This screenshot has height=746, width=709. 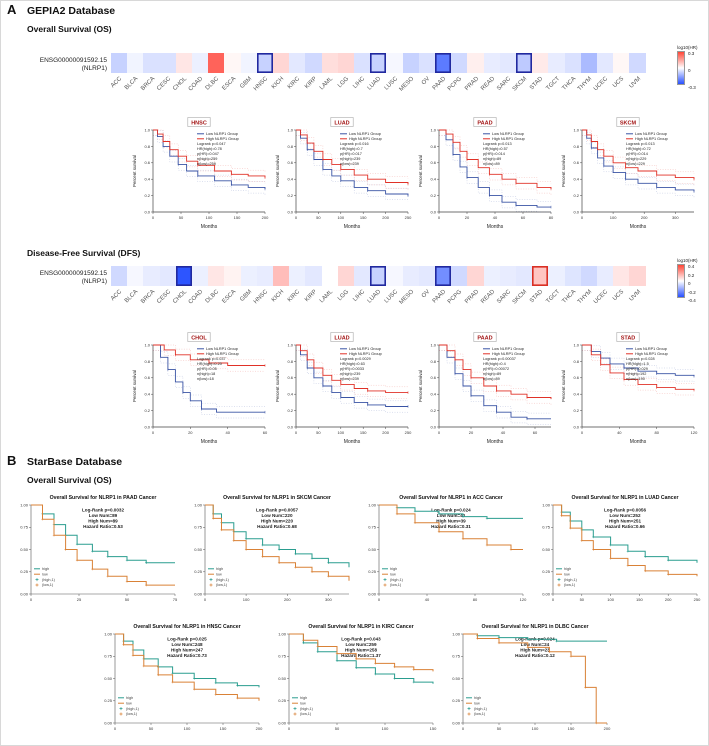 I want to click on km-stat: p(HR)=0.029, so click(x=637, y=369).